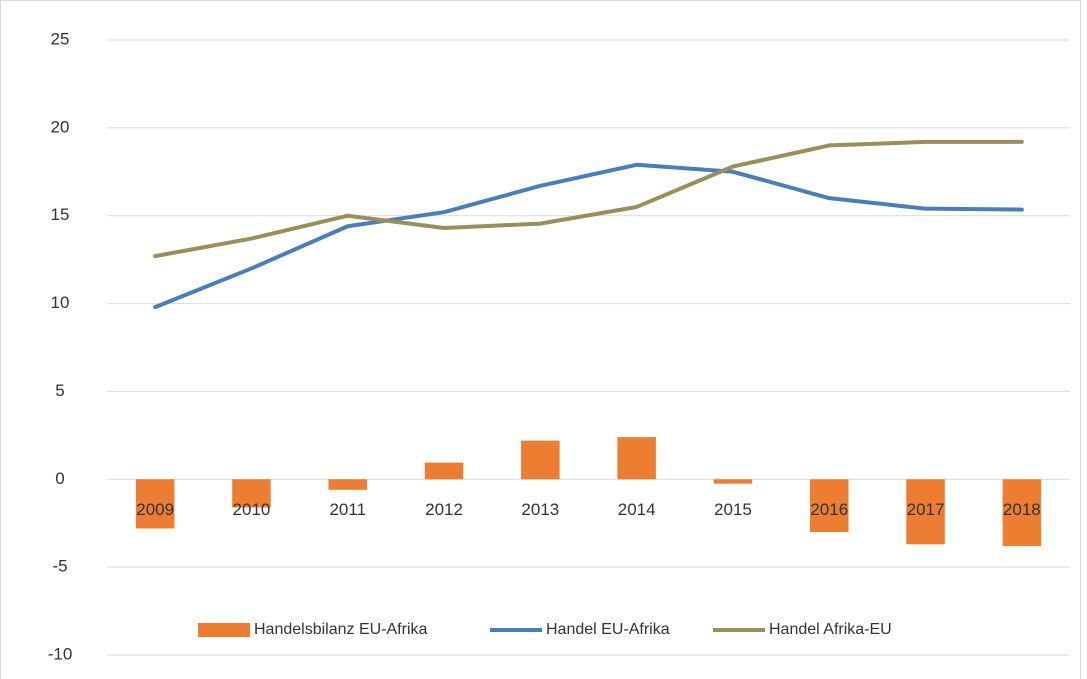  What do you see at coordinates (59, 478) in the screenshot?
I see `y-tick-label: 0` at bounding box center [59, 478].